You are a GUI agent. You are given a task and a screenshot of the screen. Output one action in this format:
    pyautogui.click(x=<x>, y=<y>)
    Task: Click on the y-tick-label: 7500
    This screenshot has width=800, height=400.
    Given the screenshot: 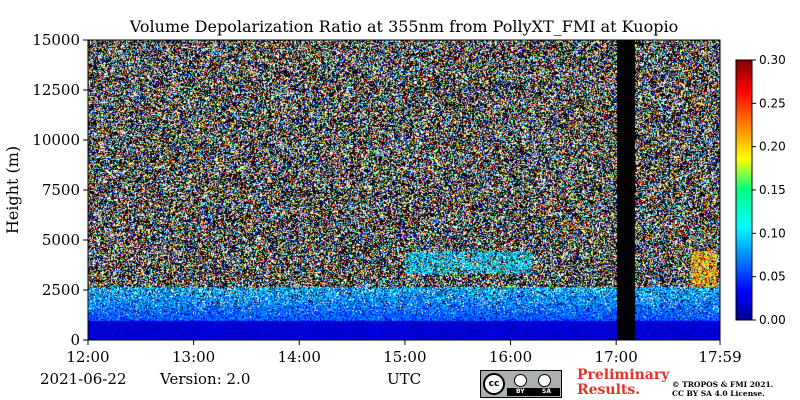 What is the action you would take?
    pyautogui.click(x=61, y=190)
    